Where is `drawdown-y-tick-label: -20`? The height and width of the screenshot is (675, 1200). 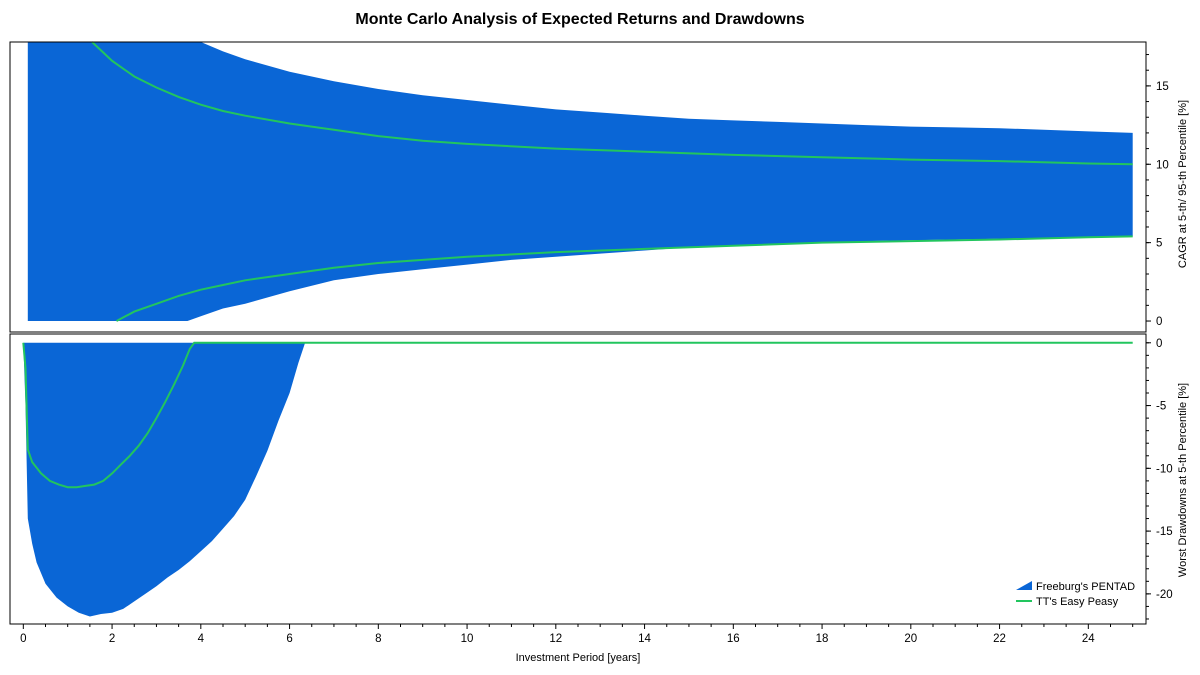
drawdown-y-tick-label: -20 is located at coordinates (1164, 595).